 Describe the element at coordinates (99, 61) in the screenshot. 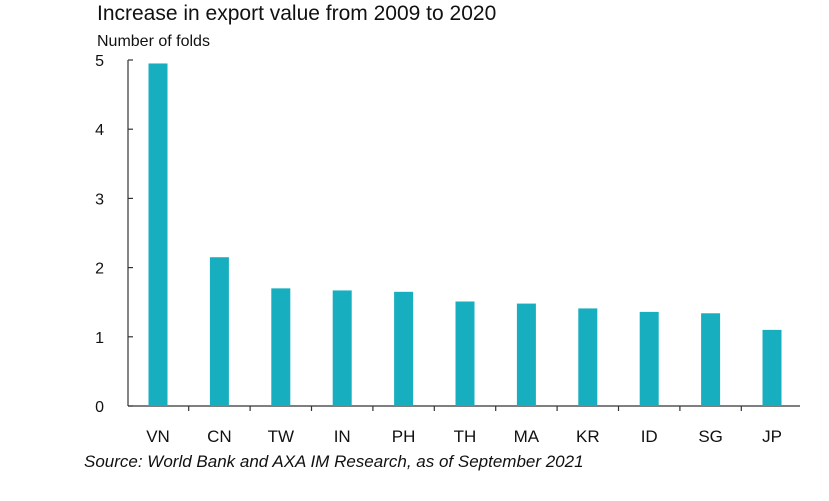

I see `y-tick-label: 5` at that location.